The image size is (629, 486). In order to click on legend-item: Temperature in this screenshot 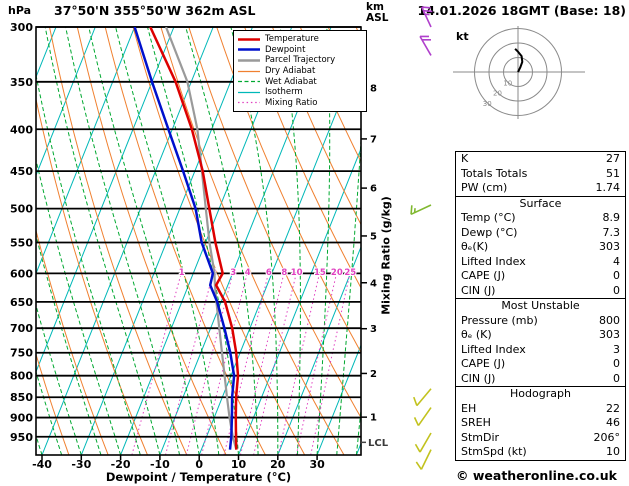, I will do `click(300, 39)`.